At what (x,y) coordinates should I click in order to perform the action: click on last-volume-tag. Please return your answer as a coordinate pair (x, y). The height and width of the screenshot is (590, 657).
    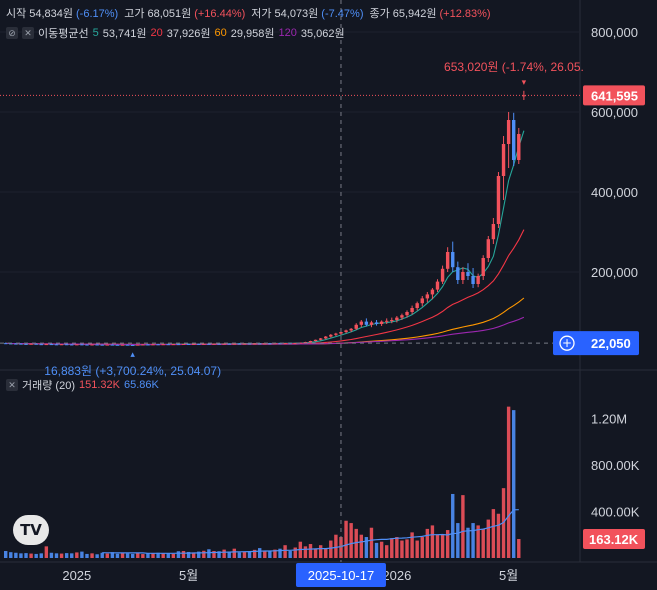
    Looking at the image, I should click on (614, 539).